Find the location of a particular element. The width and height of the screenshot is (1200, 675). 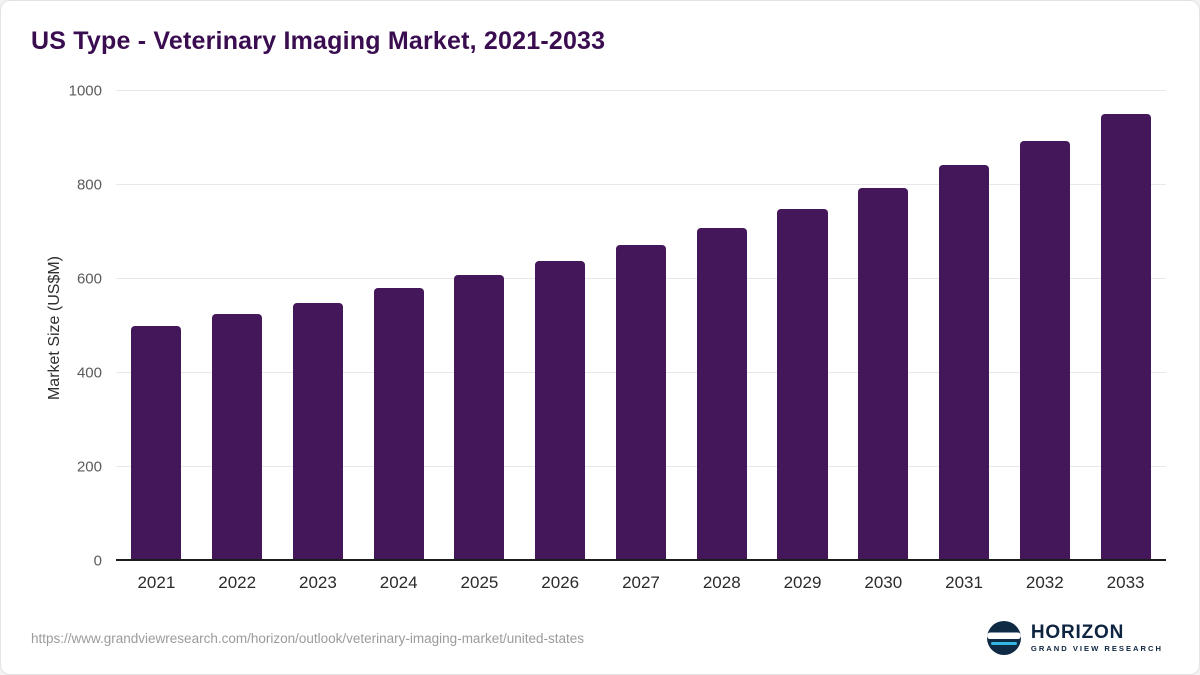

y-axis-title: Market Size (US$M) is located at coordinates (54, 328).